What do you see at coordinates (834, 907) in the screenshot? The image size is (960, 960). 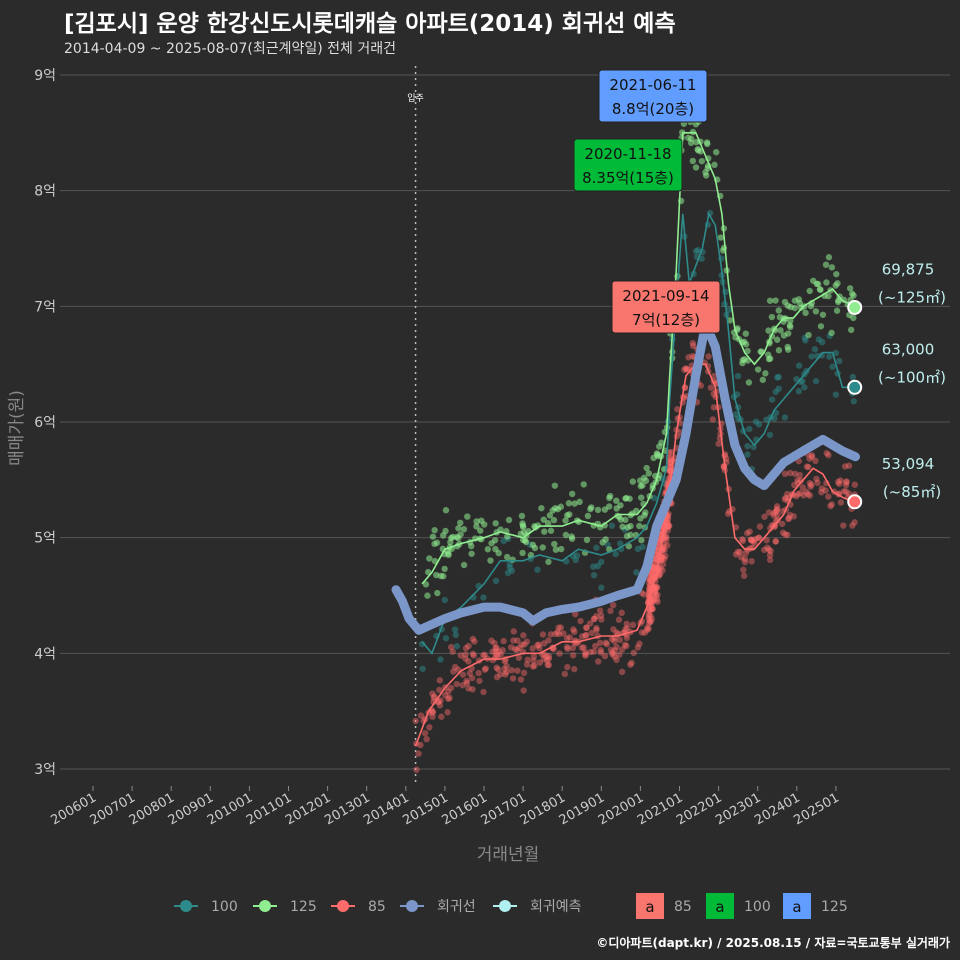 I see `legend-box-label: 125` at bounding box center [834, 907].